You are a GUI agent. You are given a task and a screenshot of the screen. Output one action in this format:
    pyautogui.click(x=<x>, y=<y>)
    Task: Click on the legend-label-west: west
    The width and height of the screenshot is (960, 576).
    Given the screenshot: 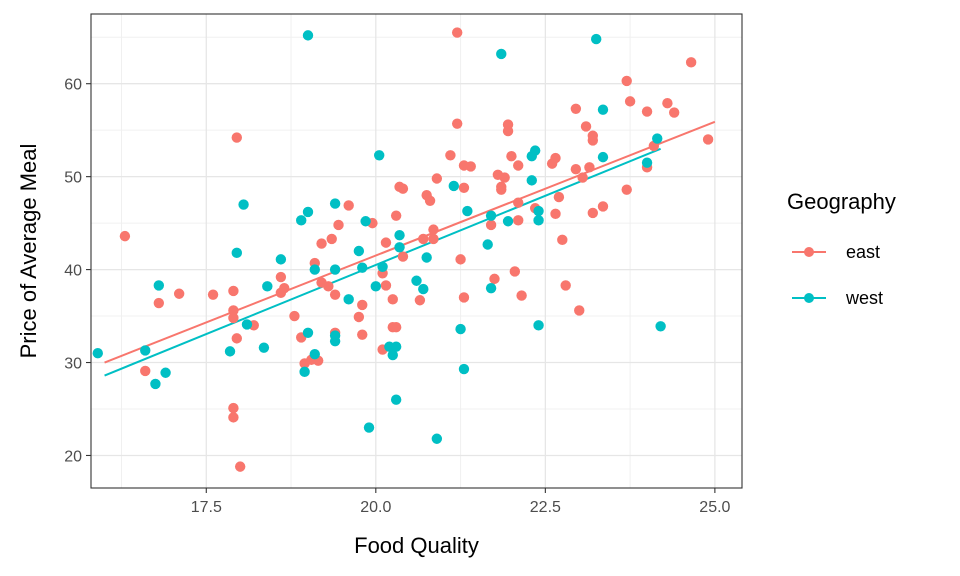 What is the action you would take?
    pyautogui.click(x=864, y=298)
    